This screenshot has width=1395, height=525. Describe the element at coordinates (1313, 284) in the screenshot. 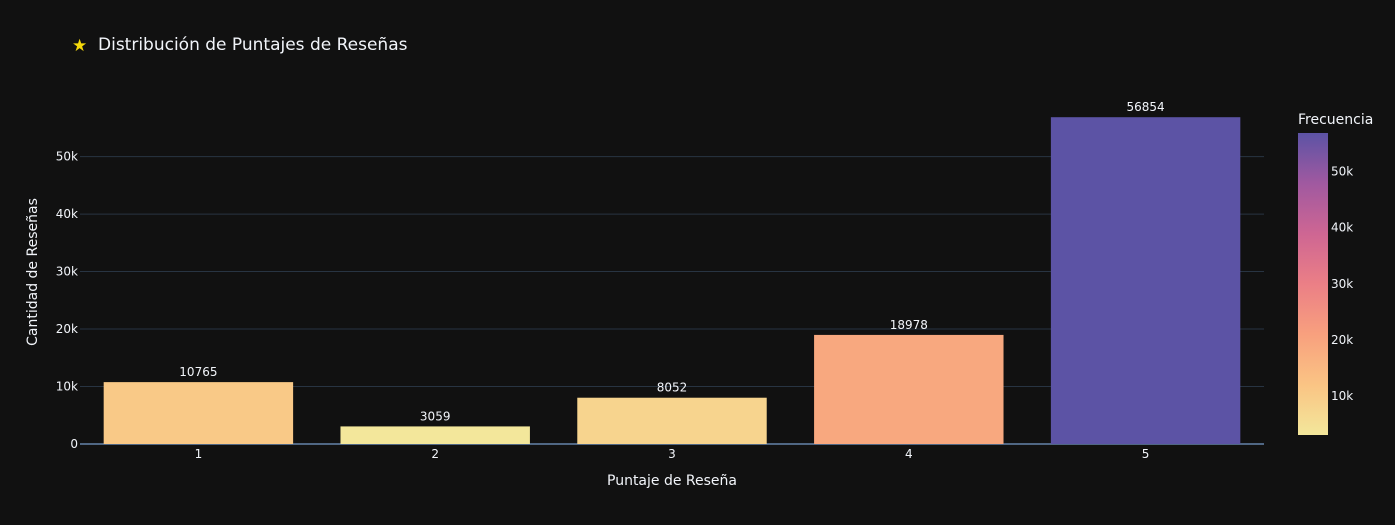

I see `colorbar` at that location.